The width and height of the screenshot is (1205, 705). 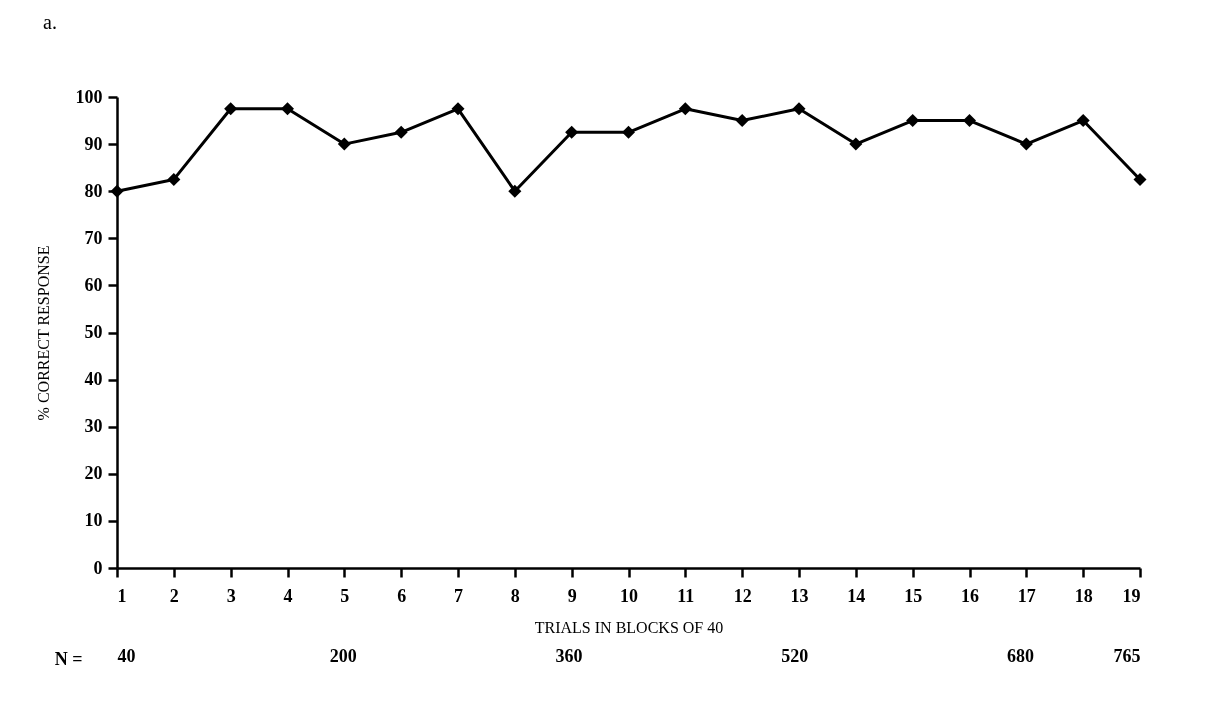 I want to click on x-tick-label: 5, so click(x=345, y=595).